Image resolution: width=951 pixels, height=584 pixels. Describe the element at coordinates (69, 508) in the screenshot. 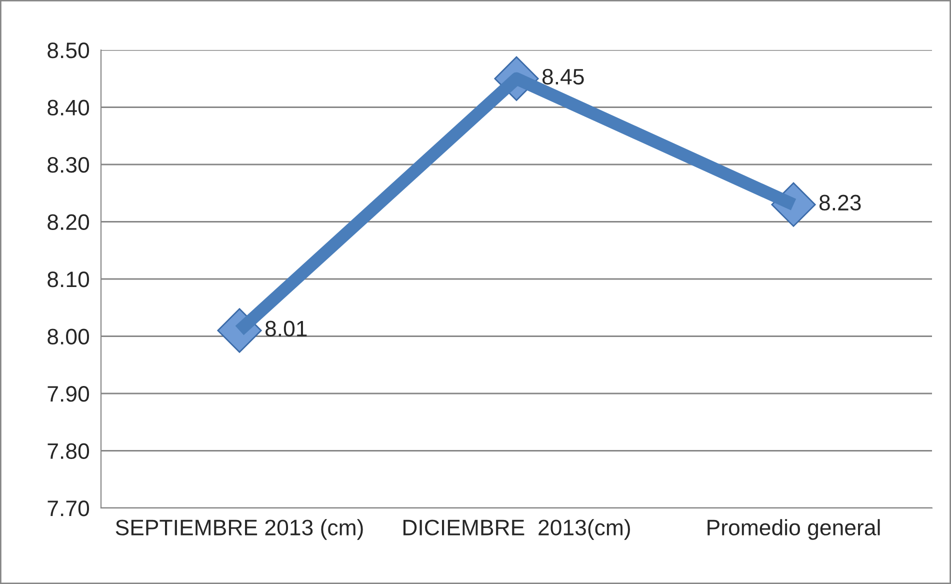

I see `y-tick-label: 7.70` at that location.